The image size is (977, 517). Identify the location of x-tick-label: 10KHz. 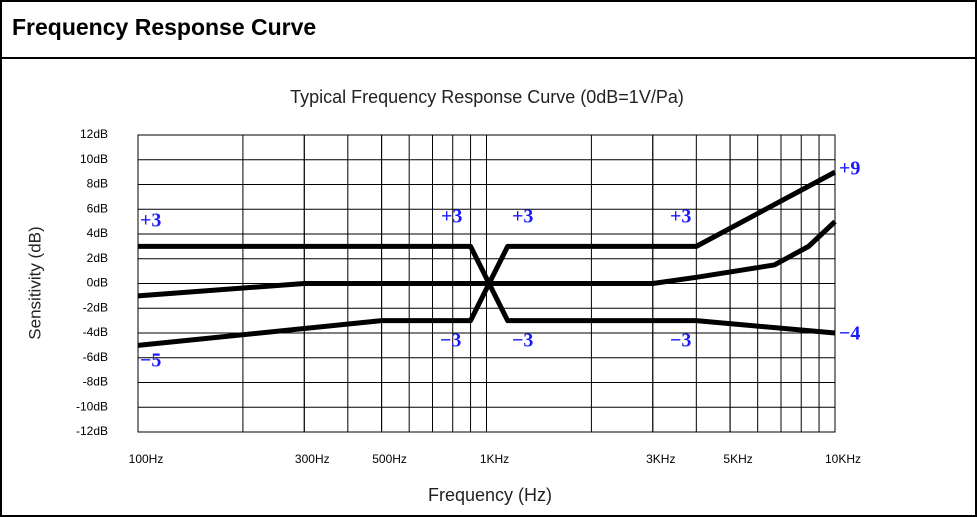
(843, 459).